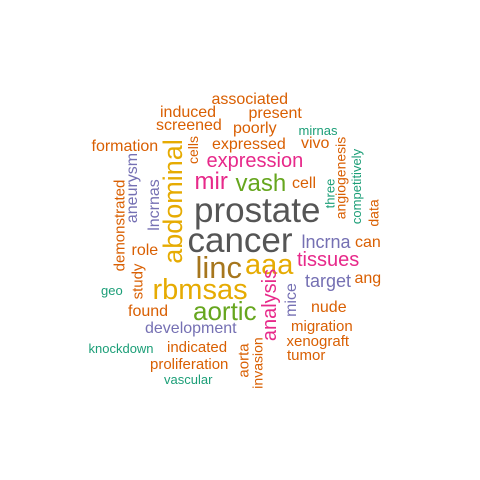 This screenshot has width=480, height=480. What do you see at coordinates (188, 379) in the screenshot?
I see `word-vascular: vascular` at bounding box center [188, 379].